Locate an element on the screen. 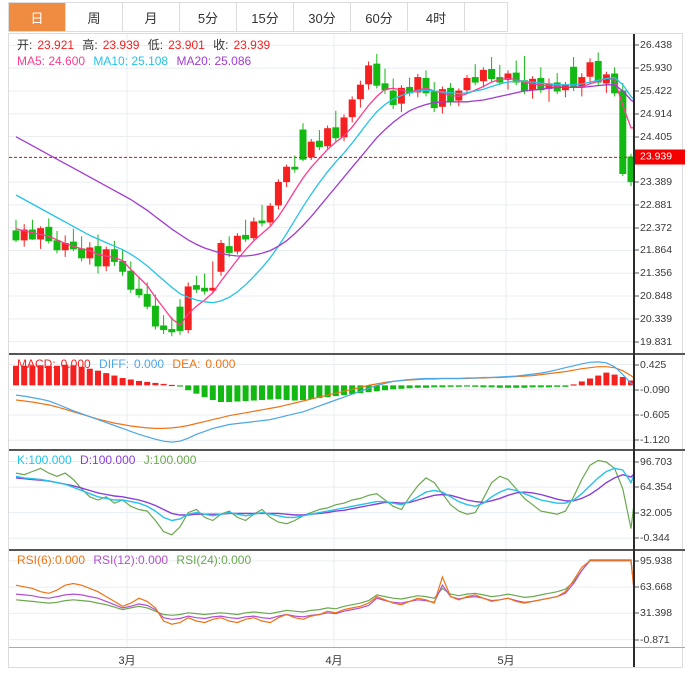 The width and height of the screenshot is (691, 673). time-axis-corner is located at coordinates (660, 657).